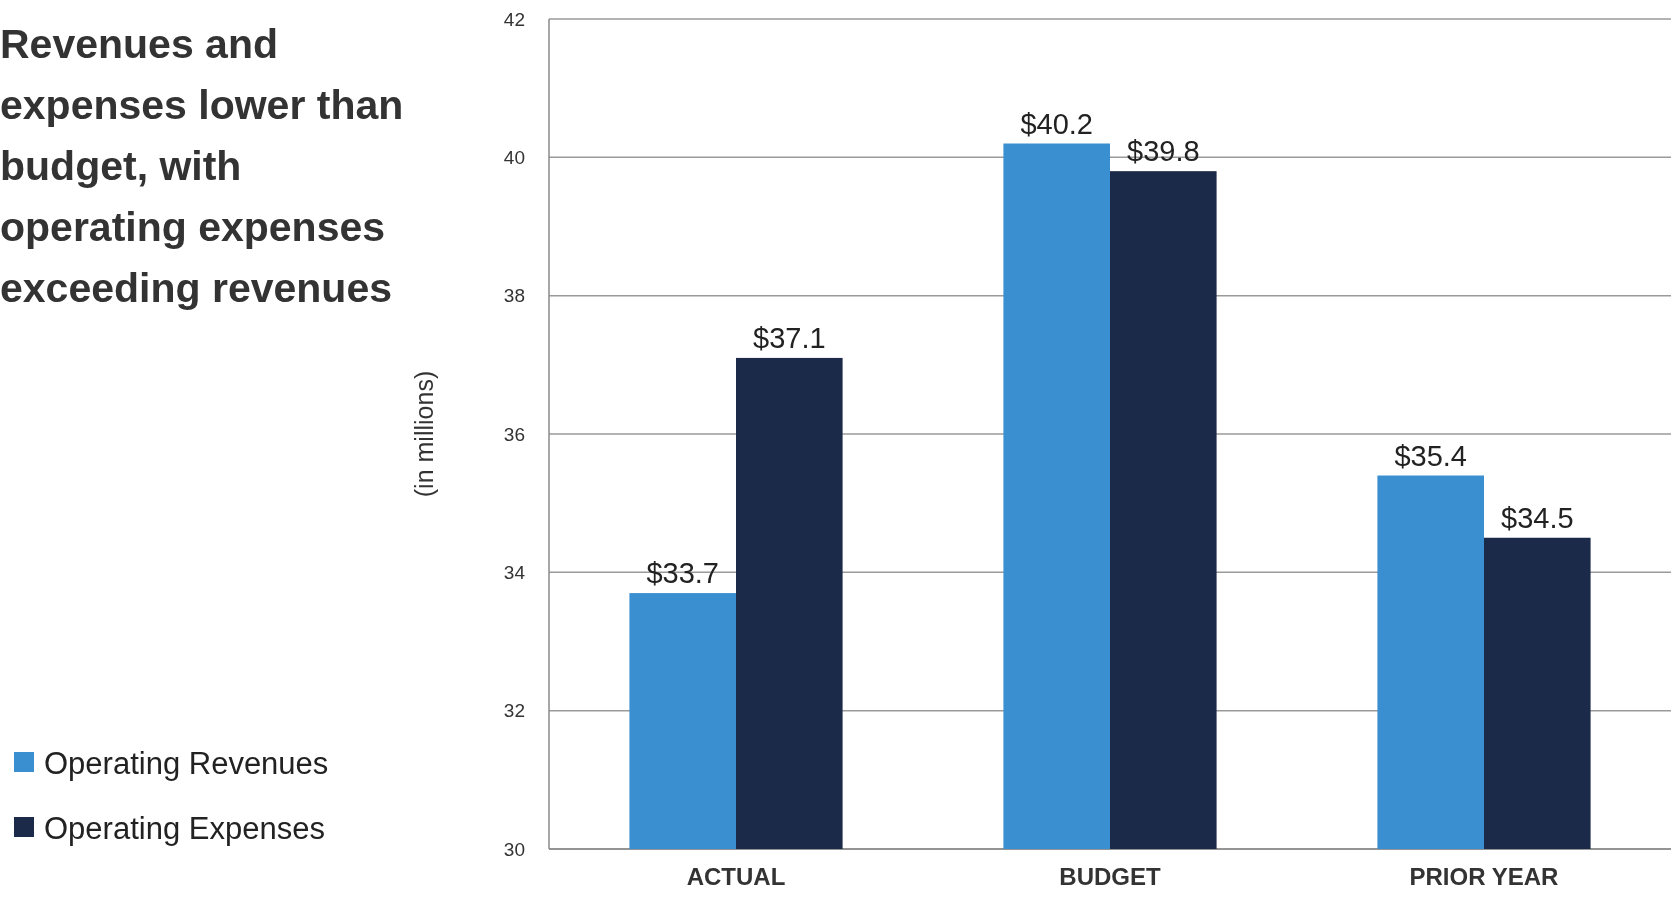 Image resolution: width=1671 pixels, height=897 pixels. I want to click on x-tick-label: ACTUAL, so click(736, 876).